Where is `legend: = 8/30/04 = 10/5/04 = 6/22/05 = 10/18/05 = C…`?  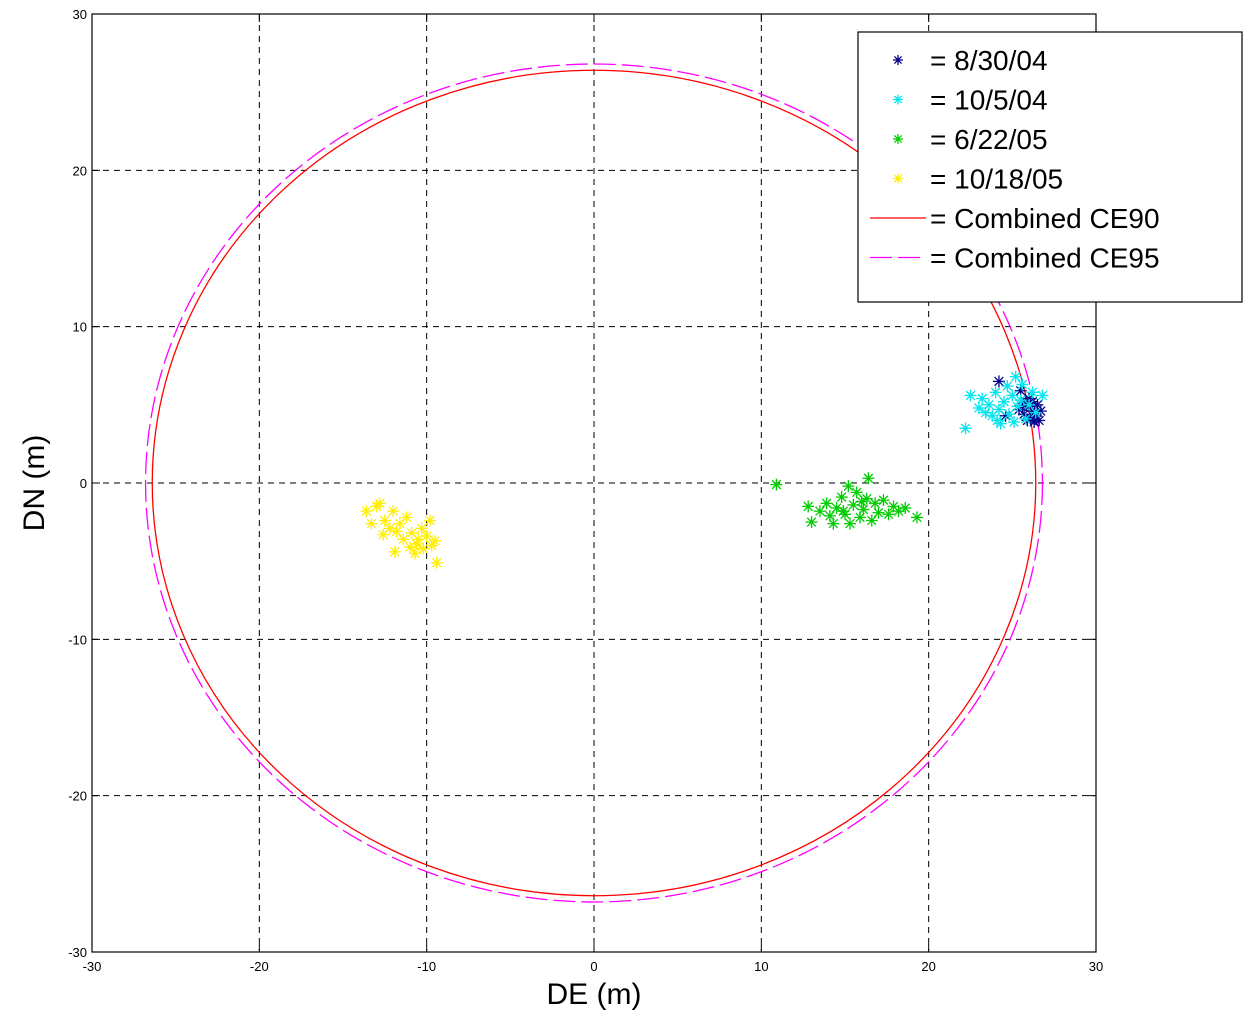 legend: = 8/30/04 = 10/5/04 = 6/22/05 = 10/18/05 = C… is located at coordinates (1050, 167).